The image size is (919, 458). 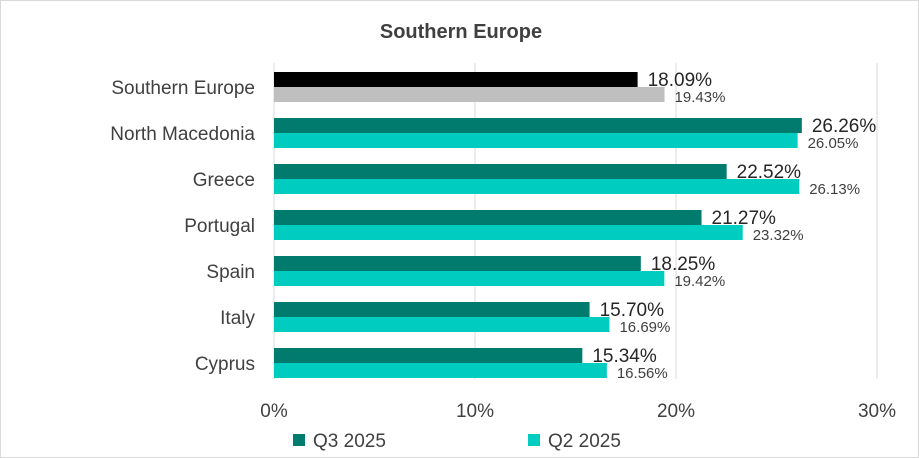 What do you see at coordinates (834, 189) in the screenshot?
I see `data-label-greece-q2-2025: 26.13%` at bounding box center [834, 189].